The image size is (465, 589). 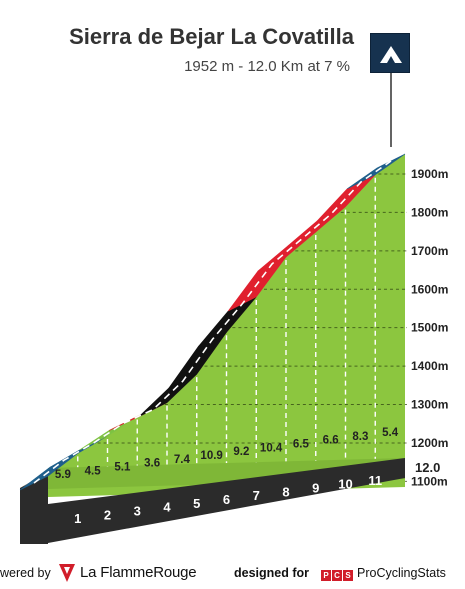 I want to click on gradient-label: 4.5, so click(x=93, y=471).